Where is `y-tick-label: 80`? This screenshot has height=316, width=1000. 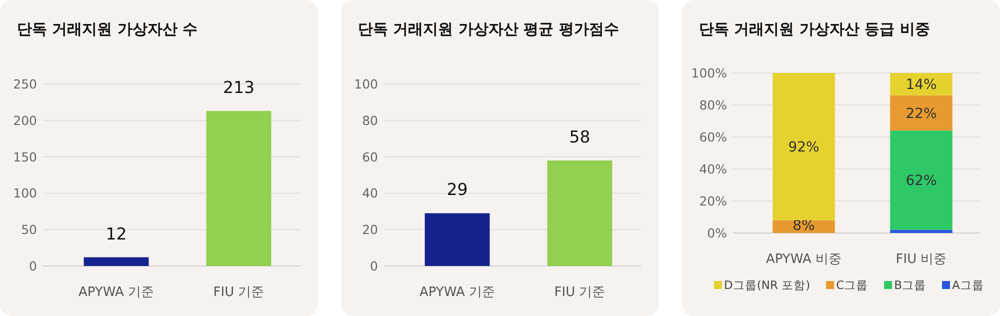
y-tick-label: 80 is located at coordinates (370, 120).